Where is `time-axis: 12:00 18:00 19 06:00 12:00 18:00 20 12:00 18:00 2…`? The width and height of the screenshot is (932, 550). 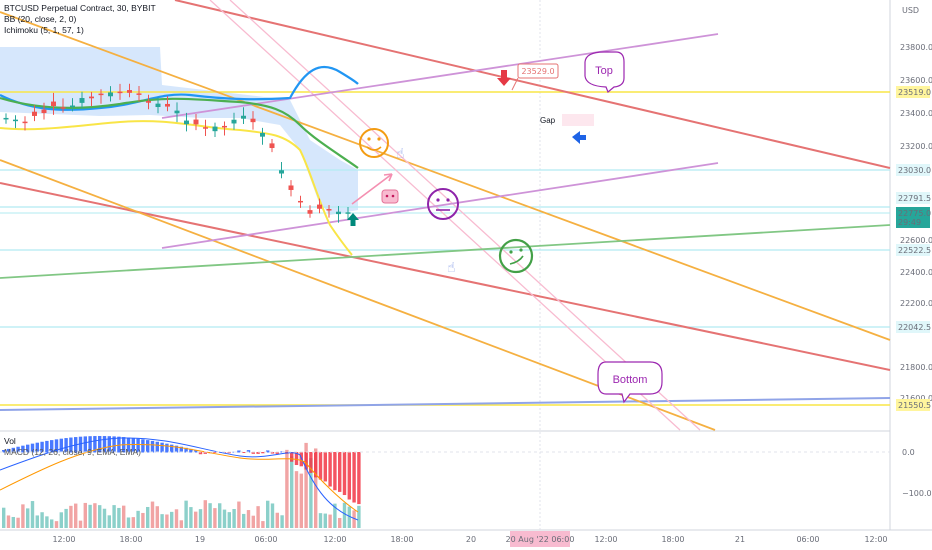 time-axis: 12:00 18:00 19 06:00 12:00 18:00 20 12:00 18:00 2… is located at coordinates (469, 539).